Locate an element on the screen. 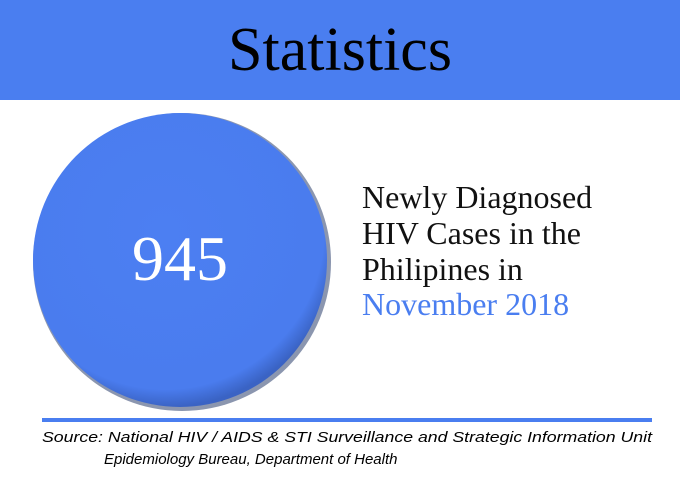 This screenshot has width=680, height=480. divider is located at coordinates (347, 420).